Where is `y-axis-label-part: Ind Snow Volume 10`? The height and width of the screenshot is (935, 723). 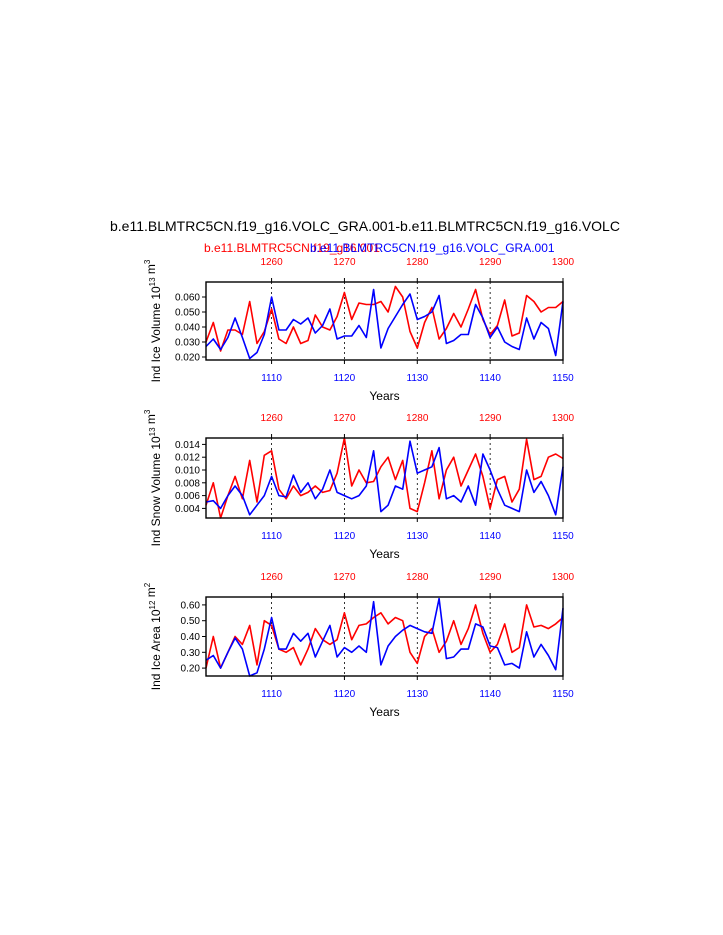
y-axis-label-part: Ind Snow Volume 10 is located at coordinates (156, 491).